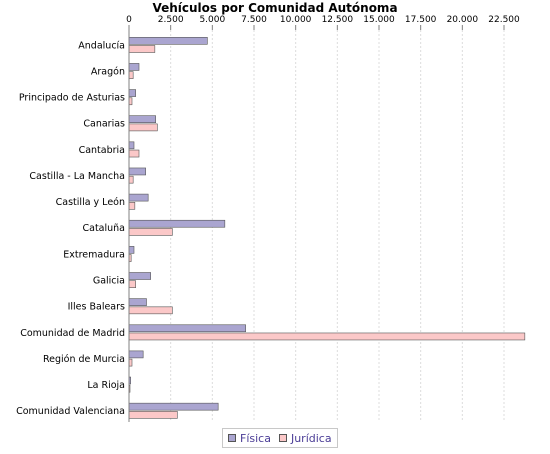 This screenshot has height=454, width=550. What do you see at coordinates (103, 228) in the screenshot?
I see `category-label: Cataluña` at bounding box center [103, 228].